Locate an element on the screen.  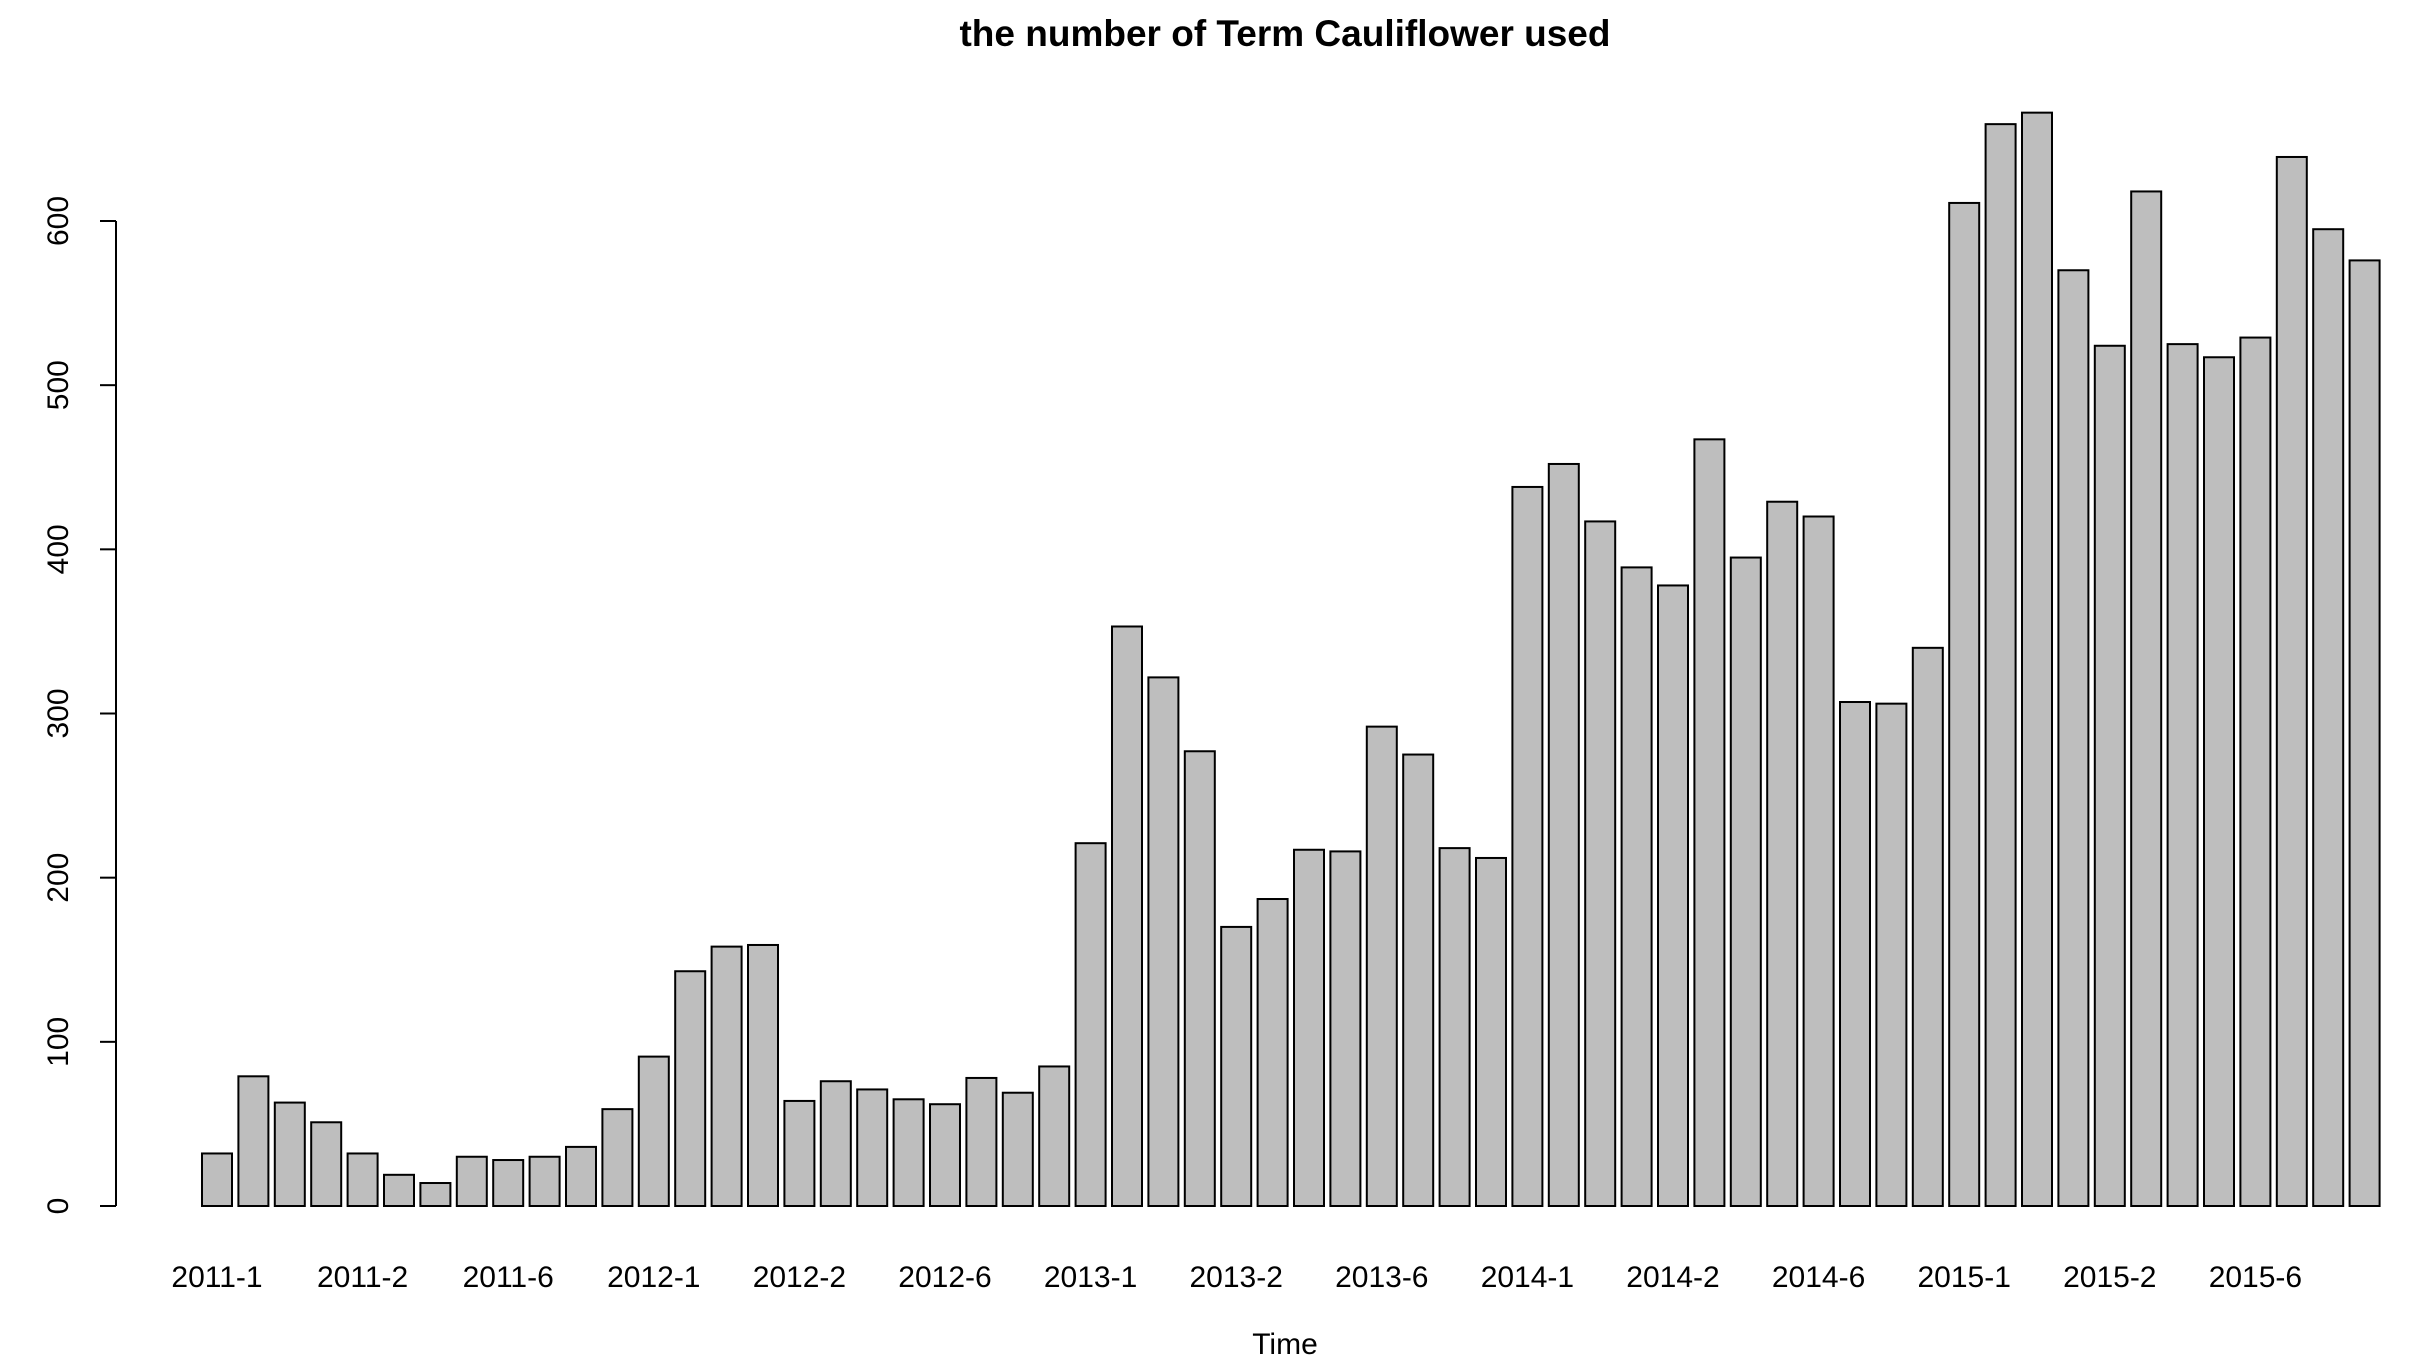
chart-title: the number of Term Cauliflower used is located at coordinates (1284, 33).